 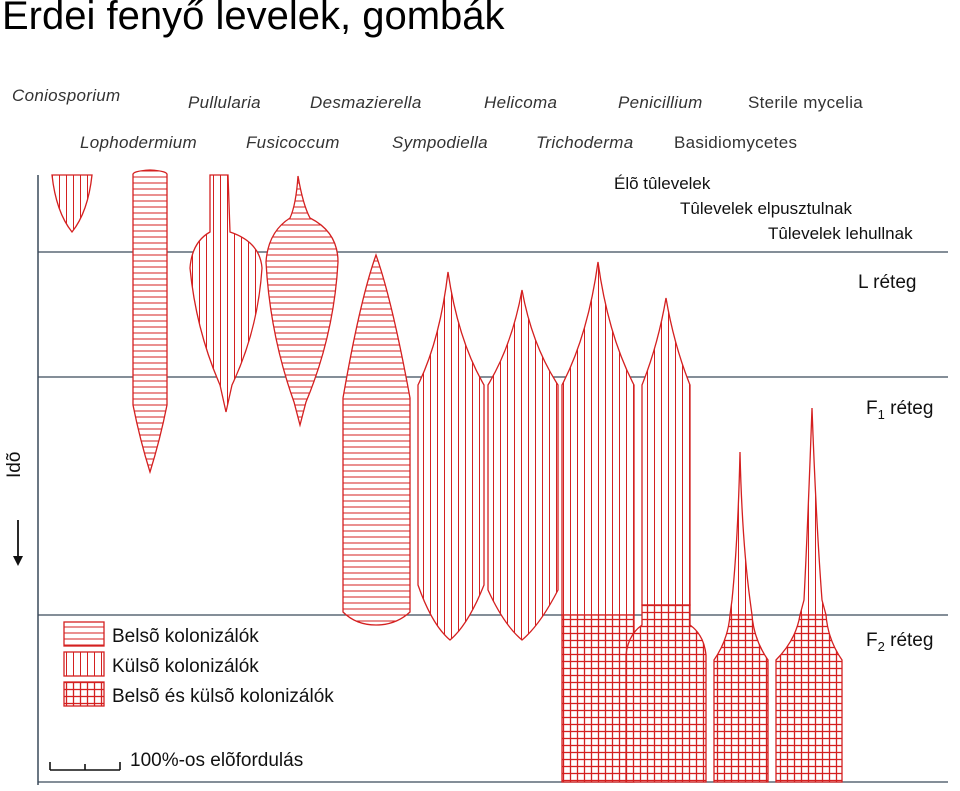 What do you see at coordinates (18, 561) in the screenshot?
I see `time-arrow-head` at bounding box center [18, 561].